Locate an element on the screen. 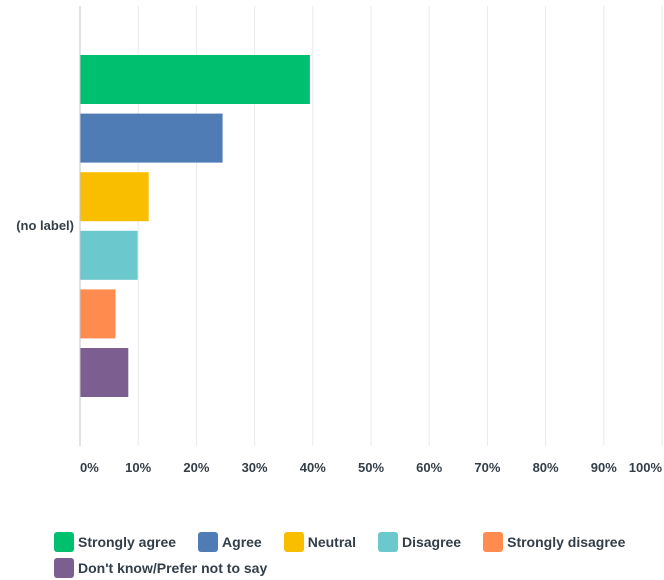 The image size is (664, 580). x-tick-label: 30% is located at coordinates (255, 467).